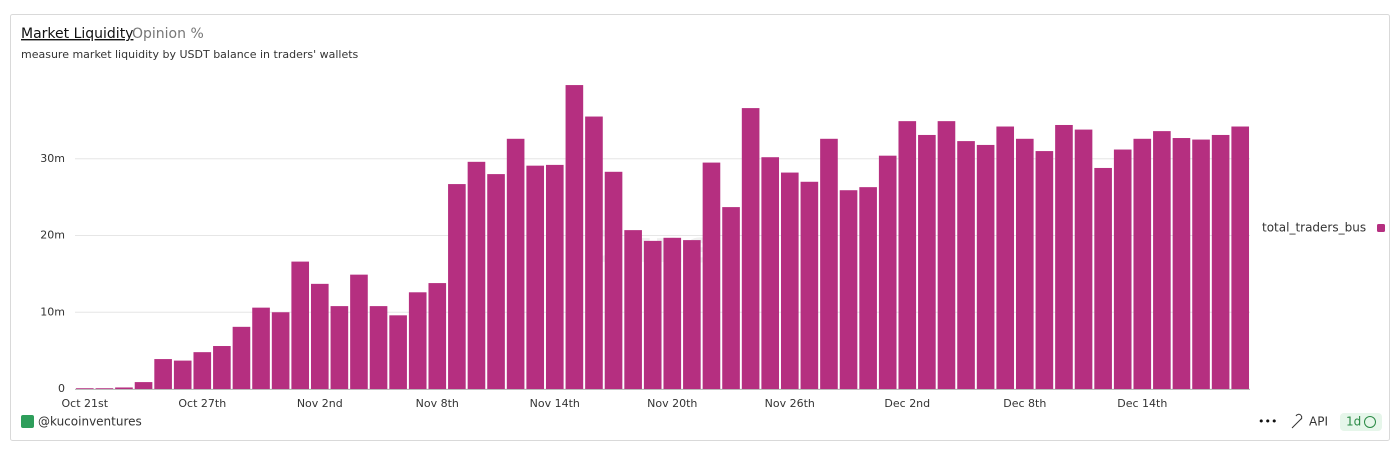 This screenshot has height=449, width=1400. Describe the element at coordinates (27, 421) in the screenshot. I see `avatar` at that location.